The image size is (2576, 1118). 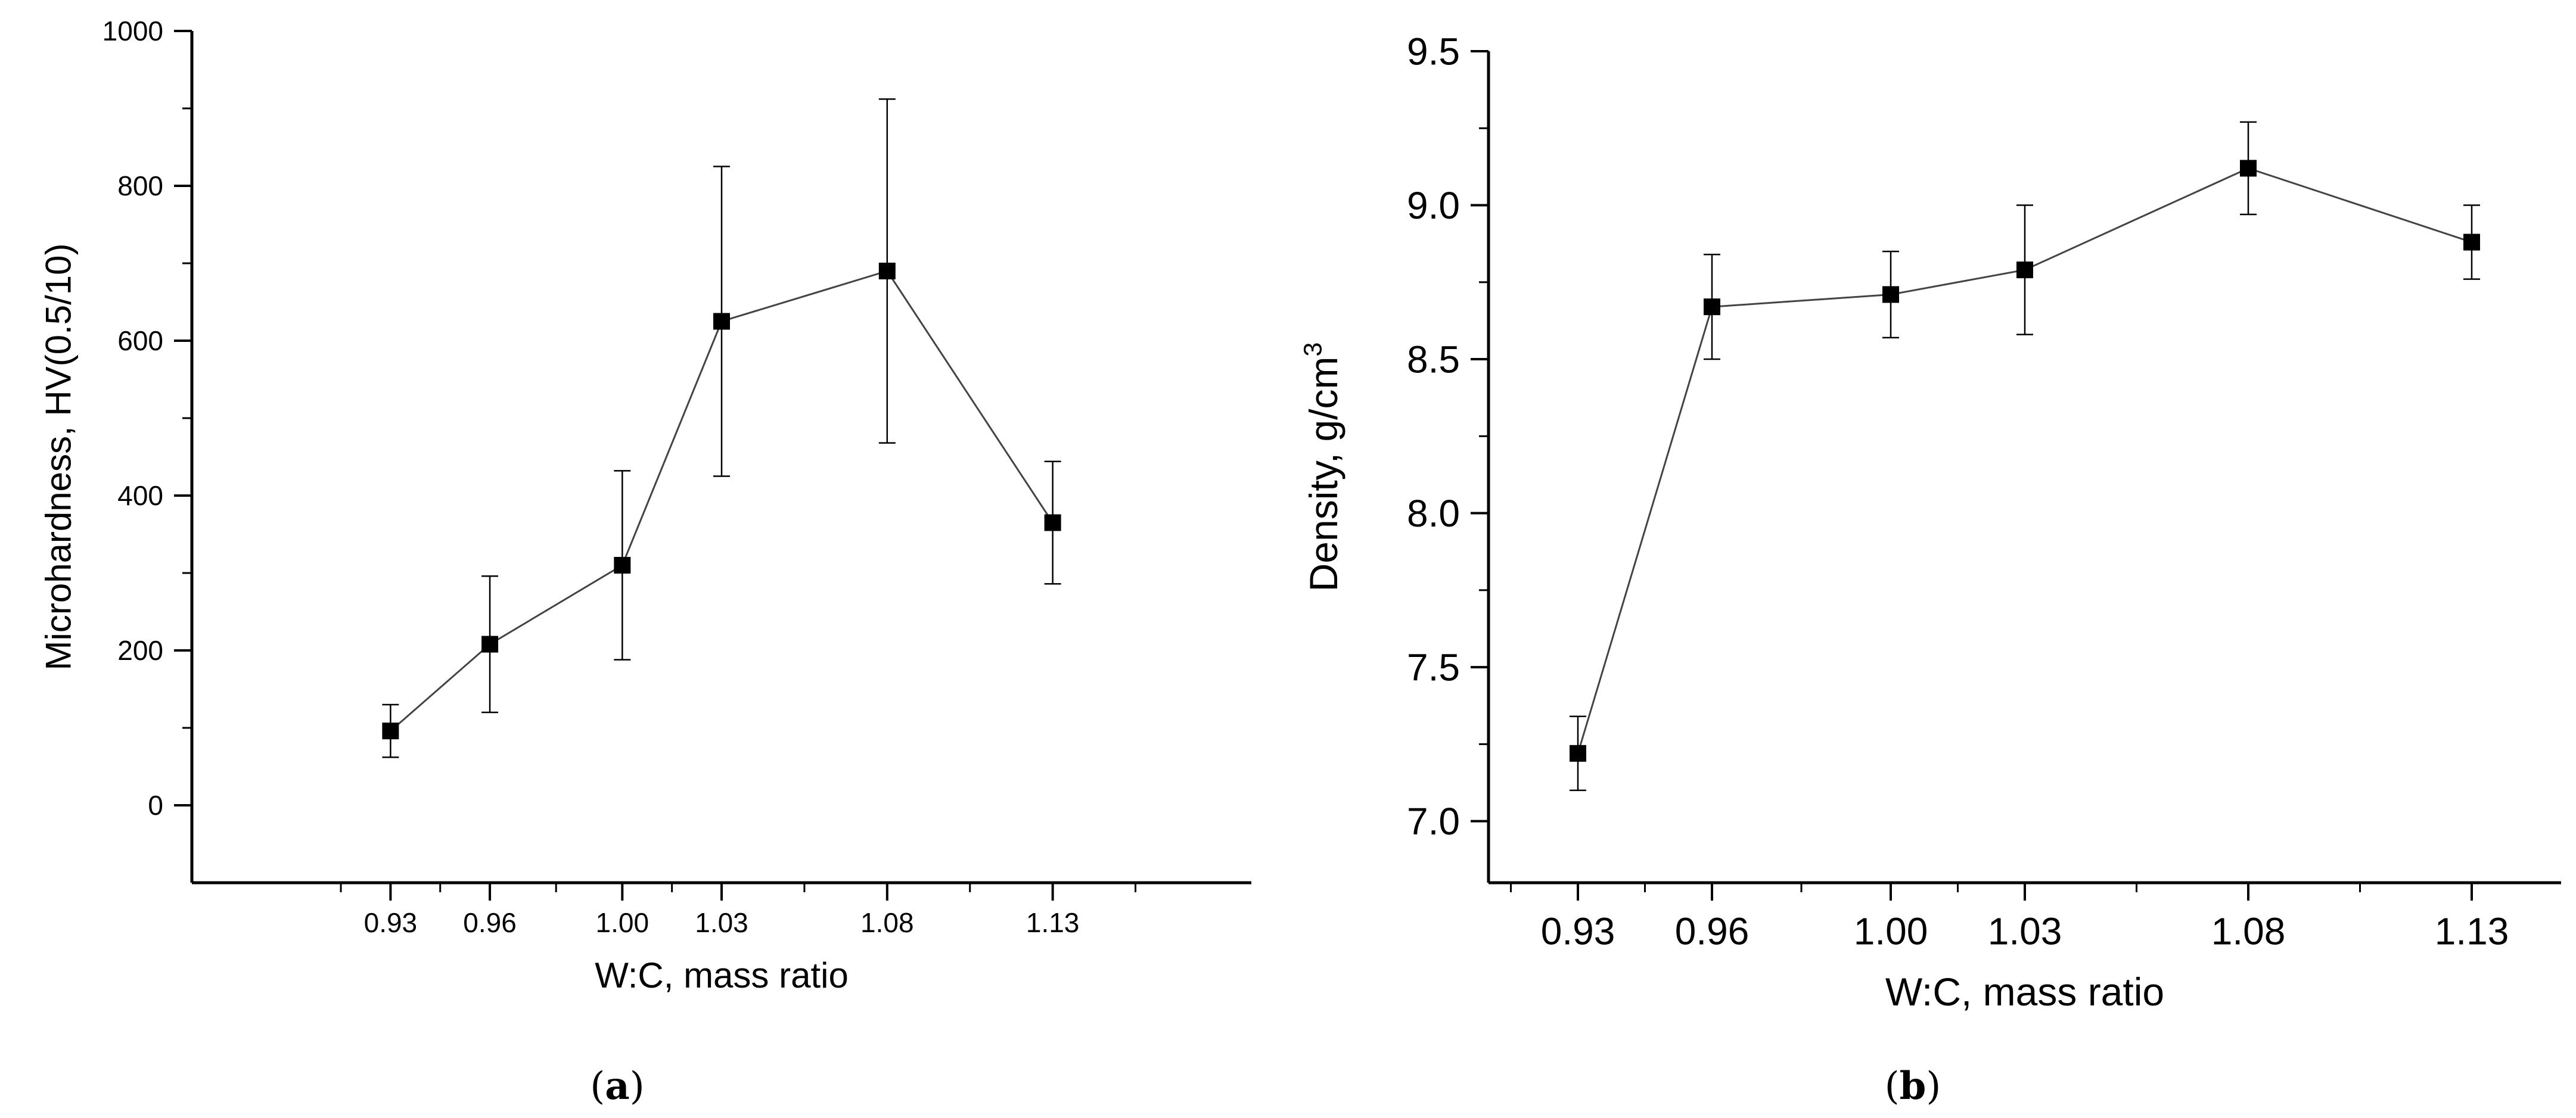 I want to click on pb-panel-caption: (b), so click(x=1913, y=1086).